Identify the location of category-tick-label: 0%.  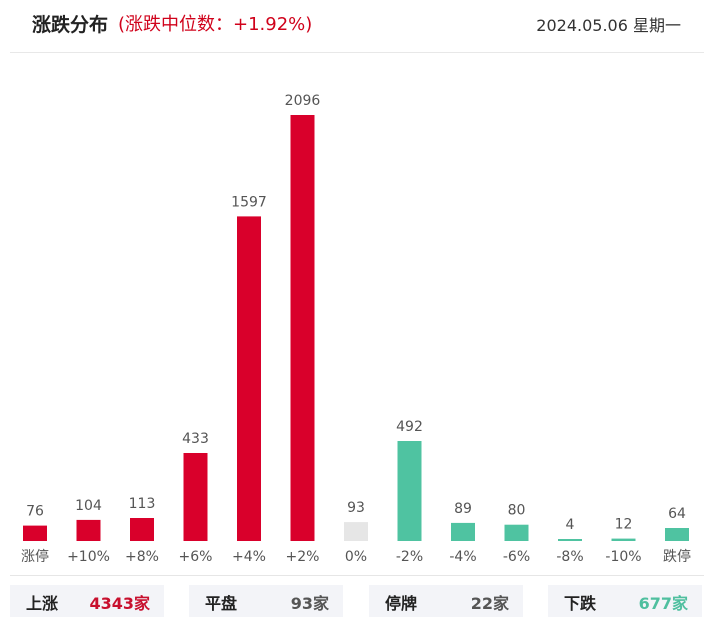
(356, 557).